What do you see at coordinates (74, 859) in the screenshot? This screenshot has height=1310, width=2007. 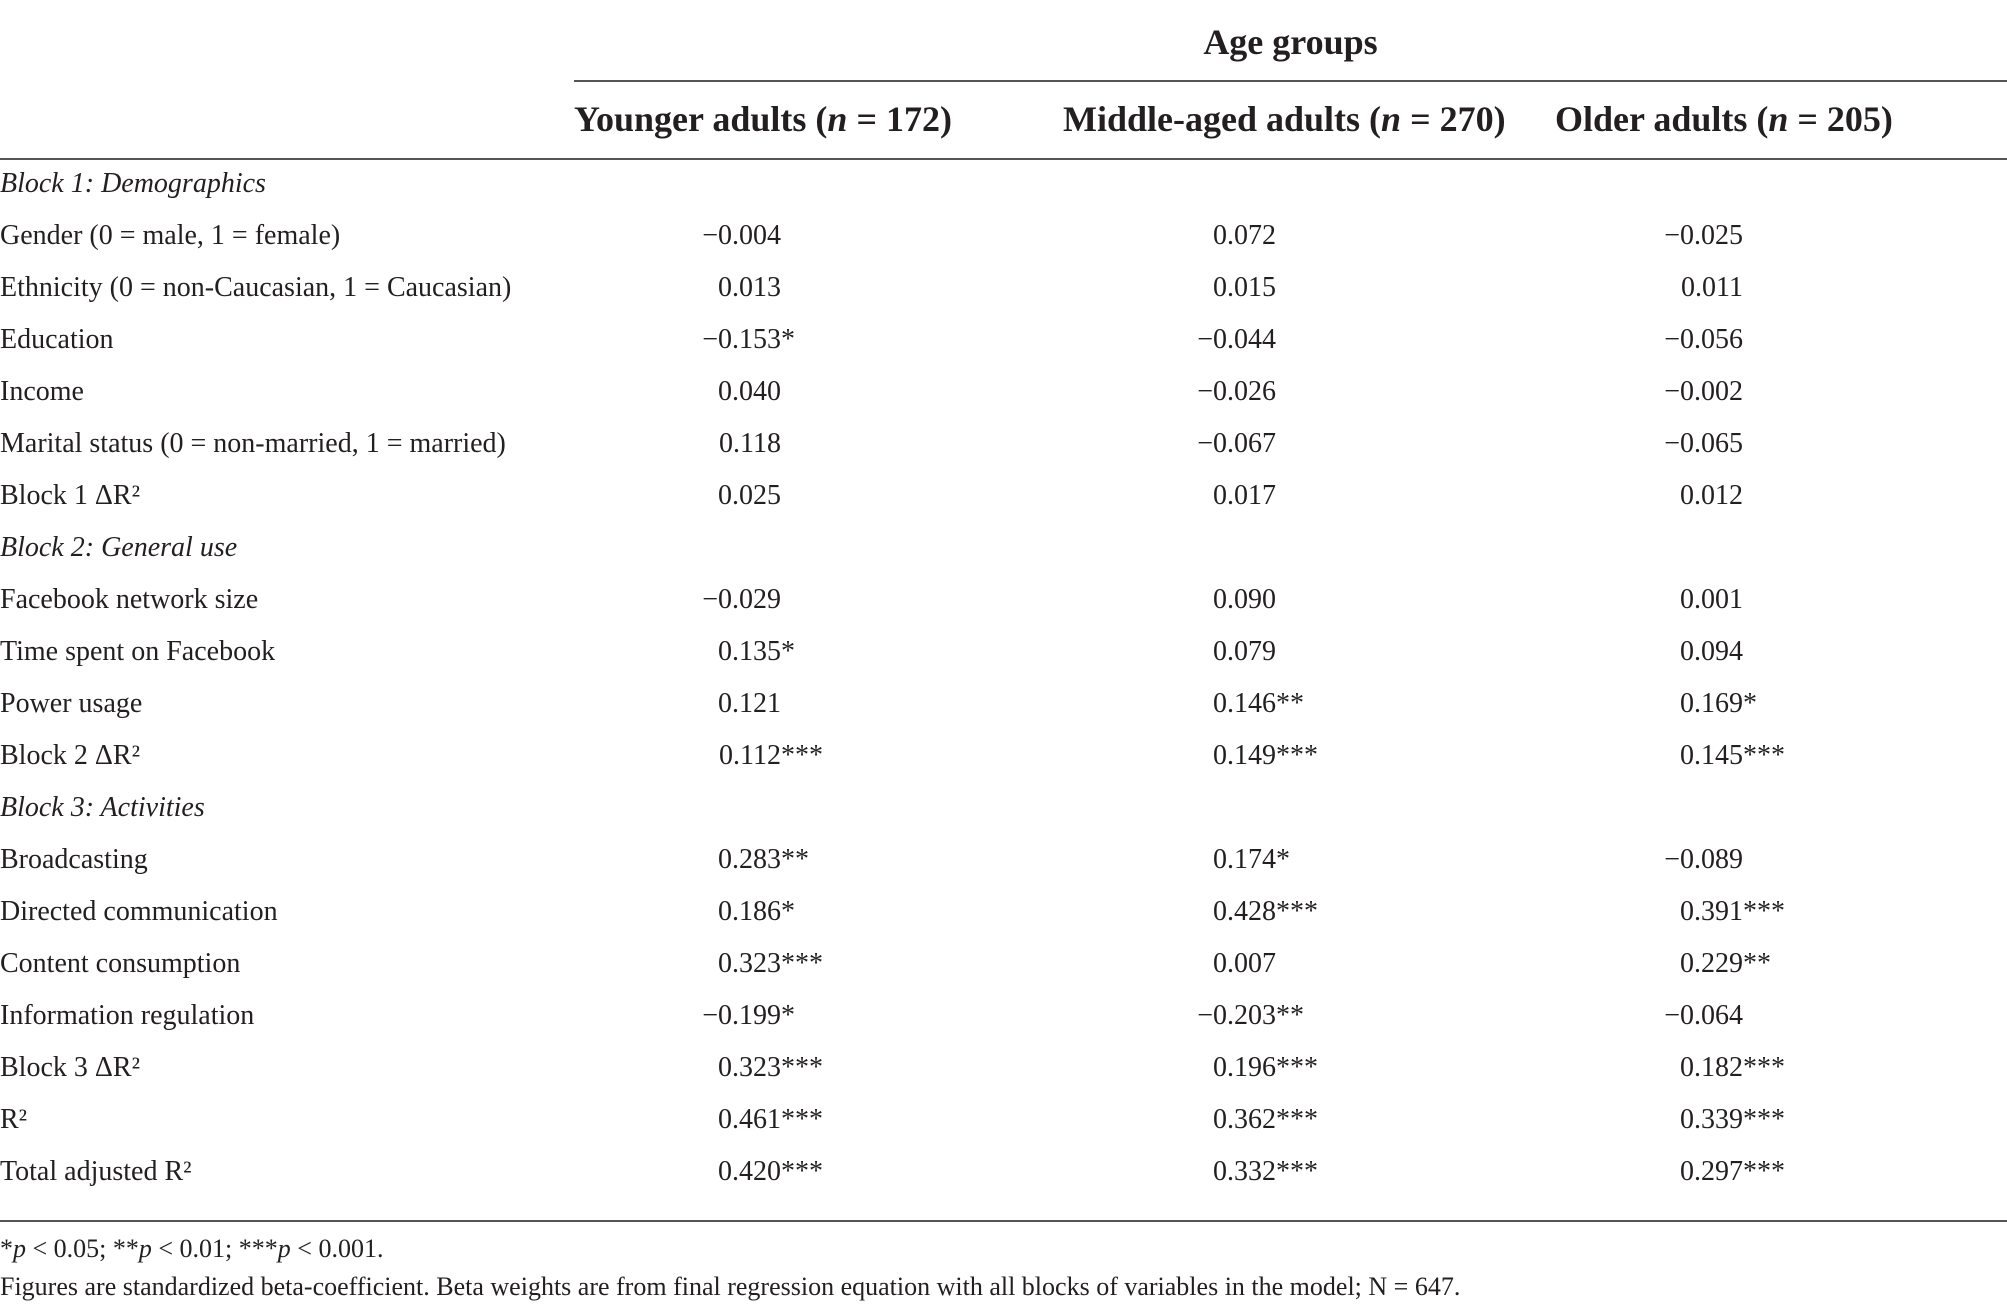 I see `row-label: Broadcasting` at bounding box center [74, 859].